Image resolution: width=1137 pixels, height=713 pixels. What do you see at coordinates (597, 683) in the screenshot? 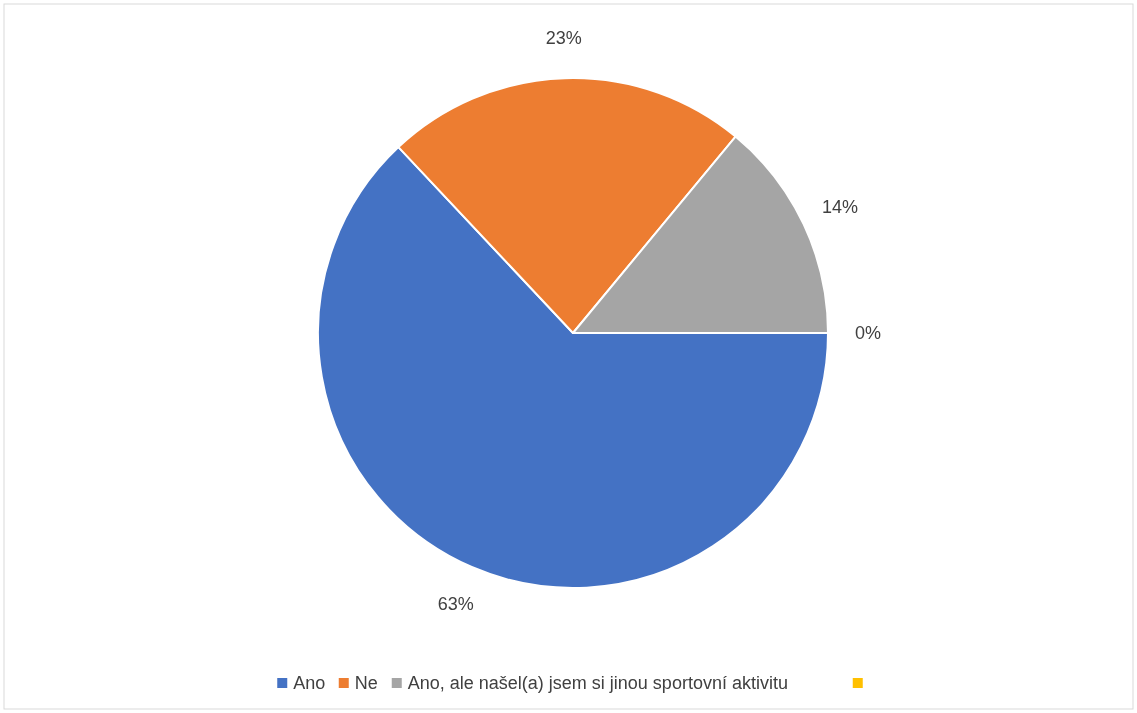
I see `legend-label: Ano, ale našel(a) jsem si jinou sportovní aktivitu` at bounding box center [597, 683].